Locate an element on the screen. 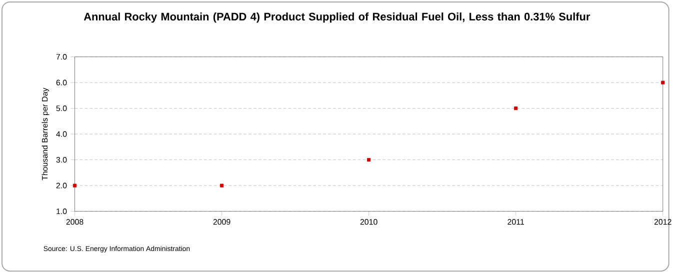 This screenshot has width=675, height=274. chart-title: Annual Rocky Mountain (PADD 4) Product Supplied of Residual Fuel Oil, Less than 0.31% Sulfur is located at coordinates (337, 17).